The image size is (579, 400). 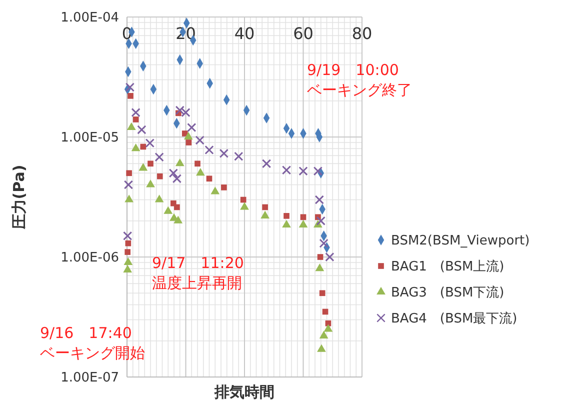 I want to click on y-tick-label: 1.00E-04, so click(x=89, y=18).